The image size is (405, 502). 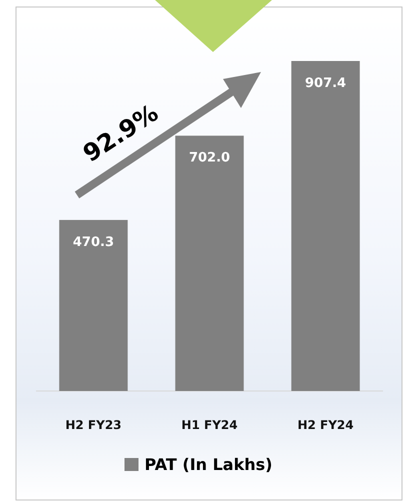 I want to click on data-label: 470.3, so click(x=93, y=242).